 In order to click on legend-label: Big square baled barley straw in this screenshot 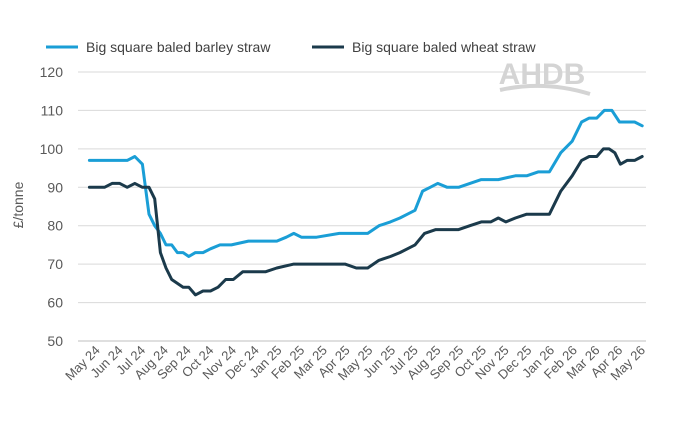, I will do `click(178, 47)`.